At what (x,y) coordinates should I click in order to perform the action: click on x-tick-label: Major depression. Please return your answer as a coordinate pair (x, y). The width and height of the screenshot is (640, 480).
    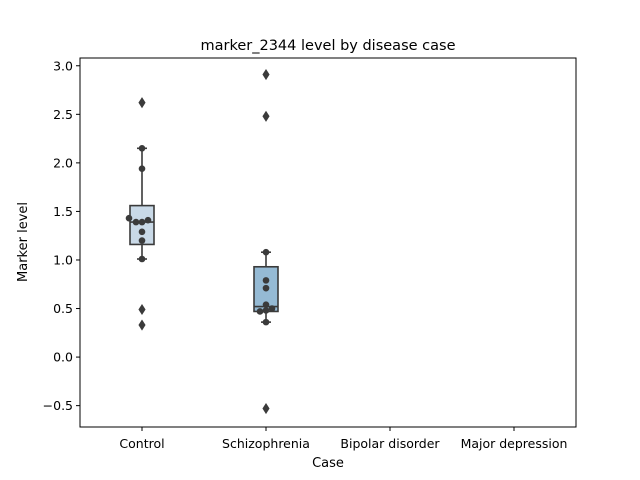
    Looking at the image, I should click on (514, 443).